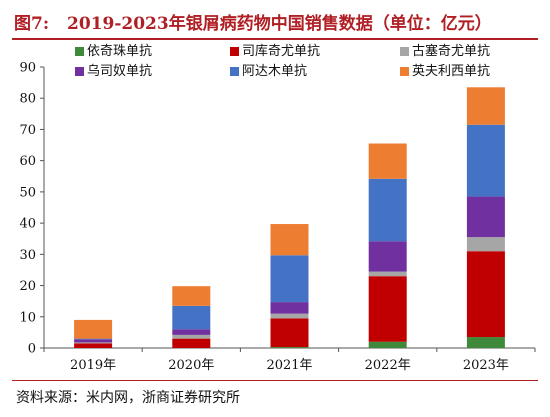  I want to click on y-tick-label: 30, so click(27, 255).